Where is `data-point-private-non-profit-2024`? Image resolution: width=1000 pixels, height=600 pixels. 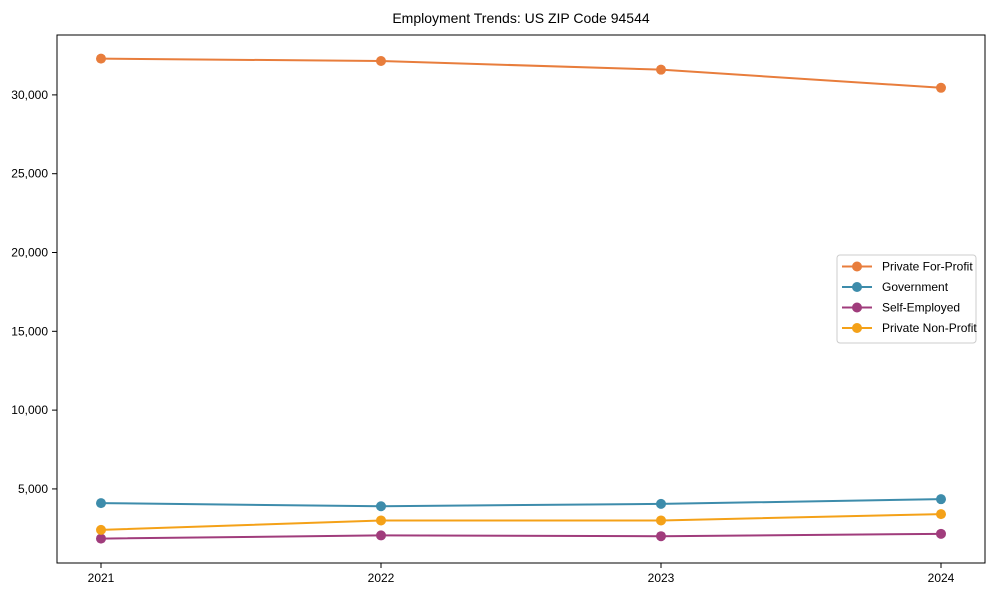
data-point-private-non-profit-2024 is located at coordinates (941, 514).